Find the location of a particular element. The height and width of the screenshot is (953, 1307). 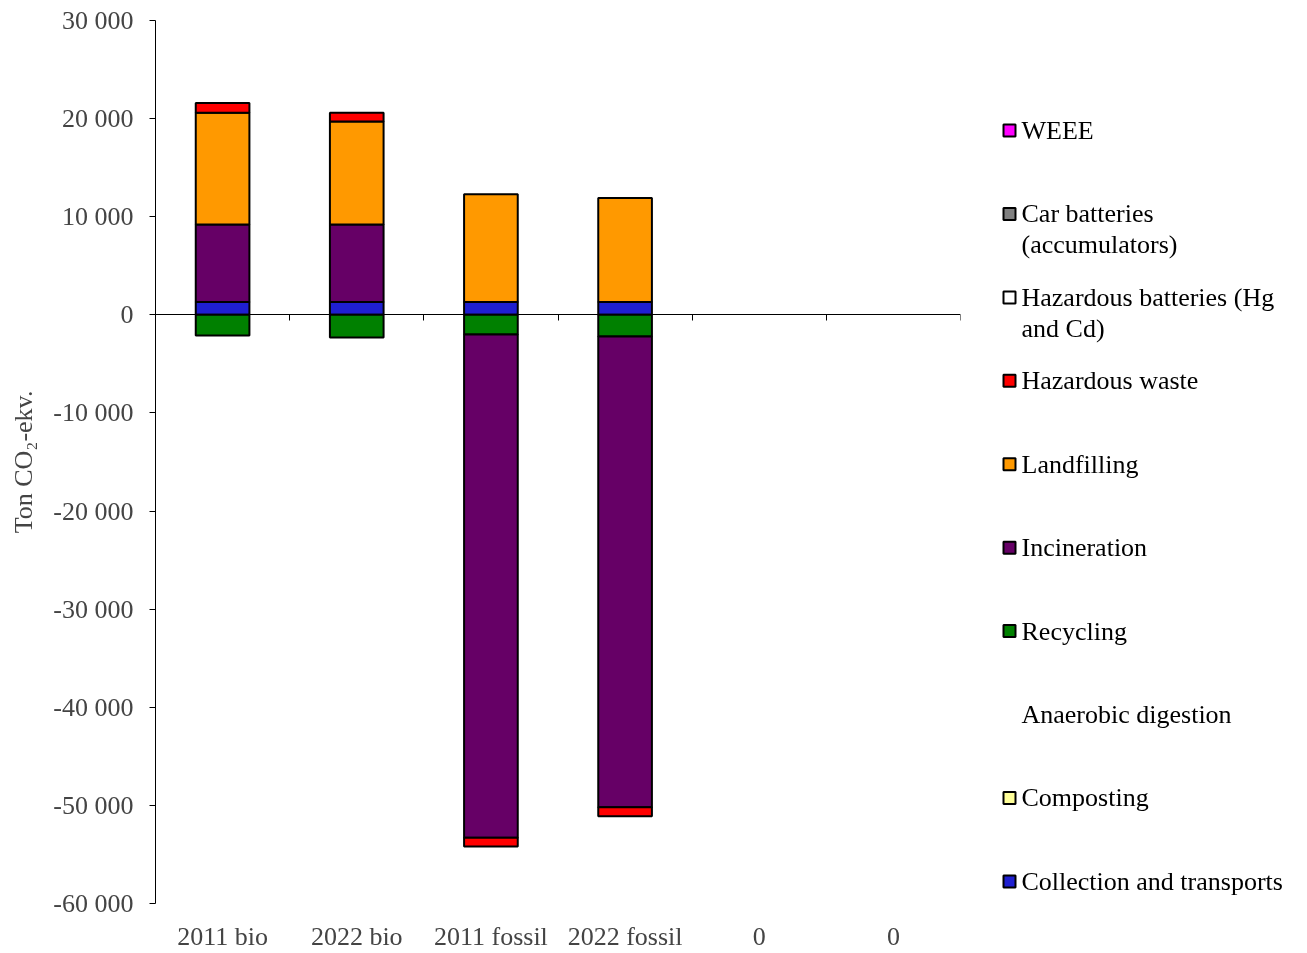

y-tick-label: -40 000 is located at coordinates (93, 707).